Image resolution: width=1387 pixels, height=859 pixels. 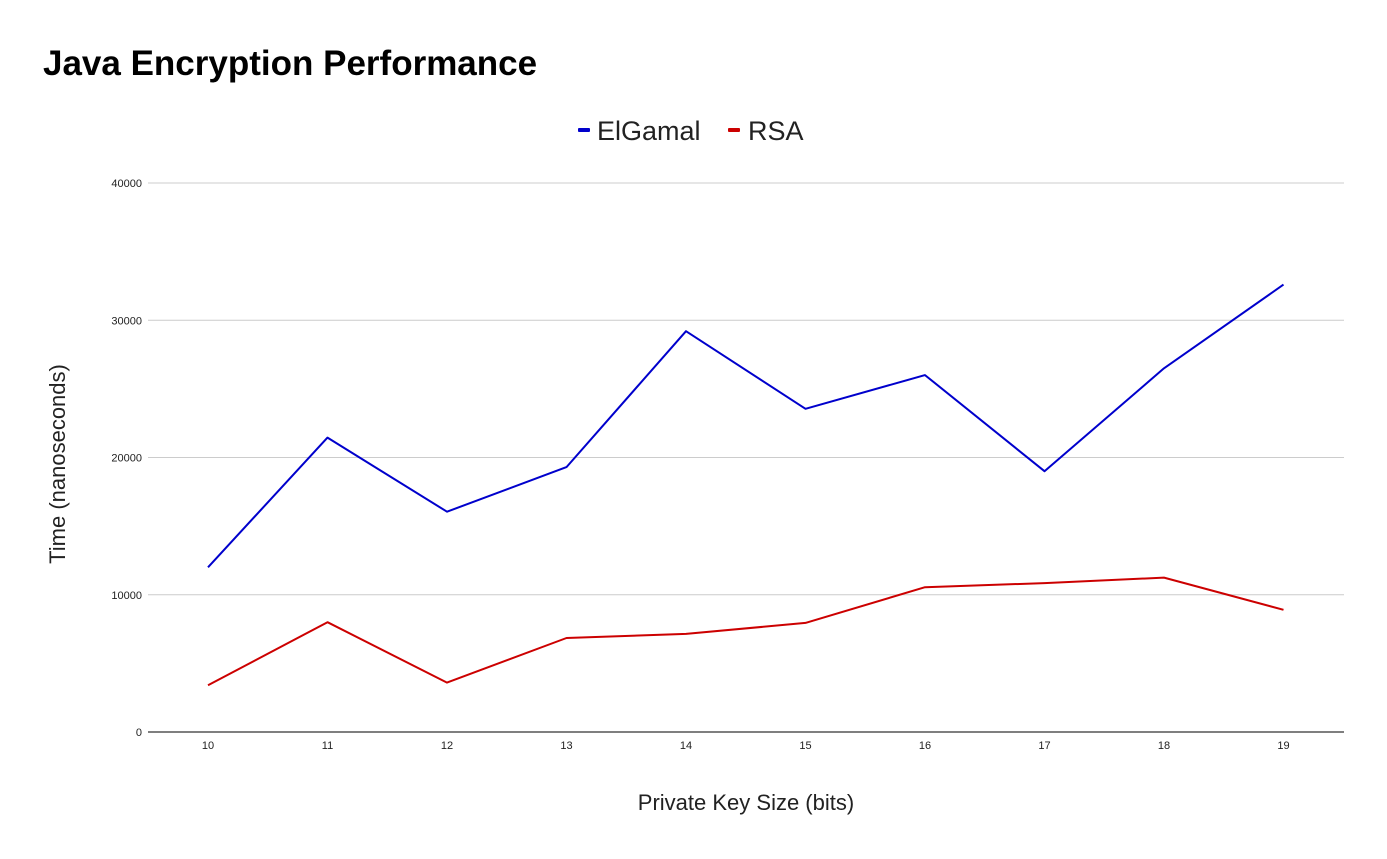 What do you see at coordinates (208, 746) in the screenshot?
I see `x-tick-label: 10` at bounding box center [208, 746].